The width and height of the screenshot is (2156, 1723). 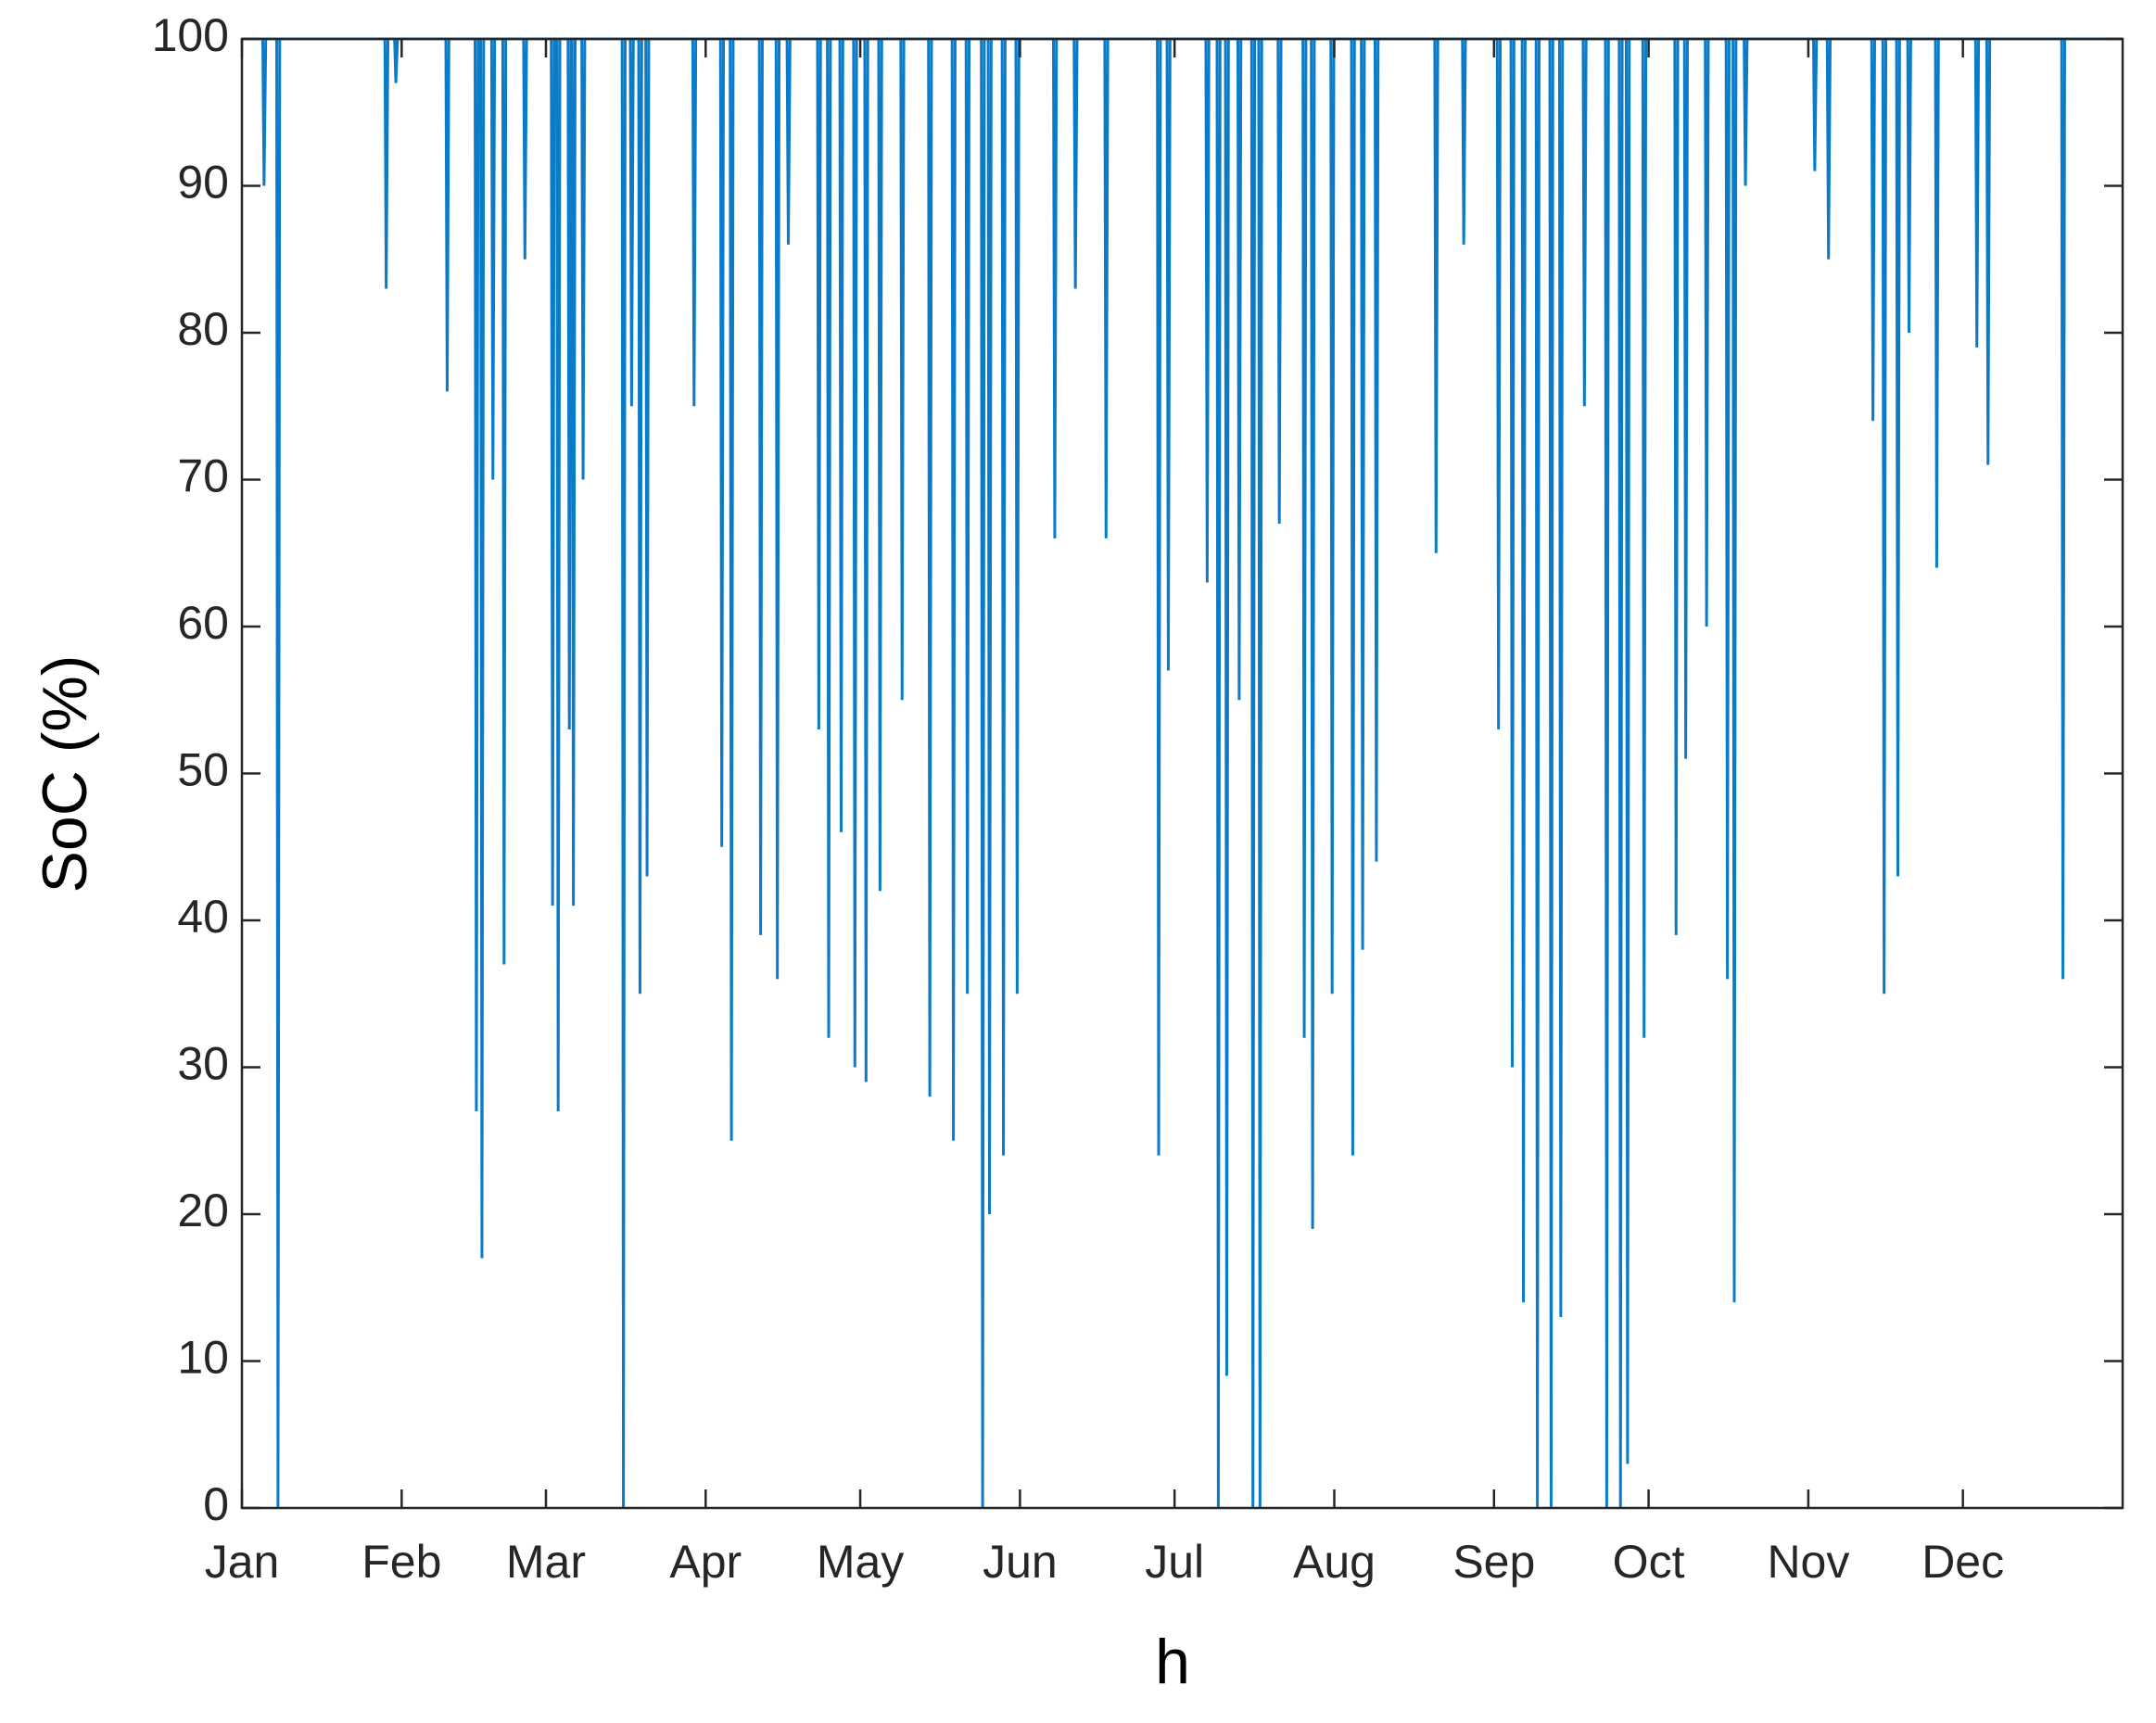 I want to click on y-tick-label: 40, so click(x=203, y=917).